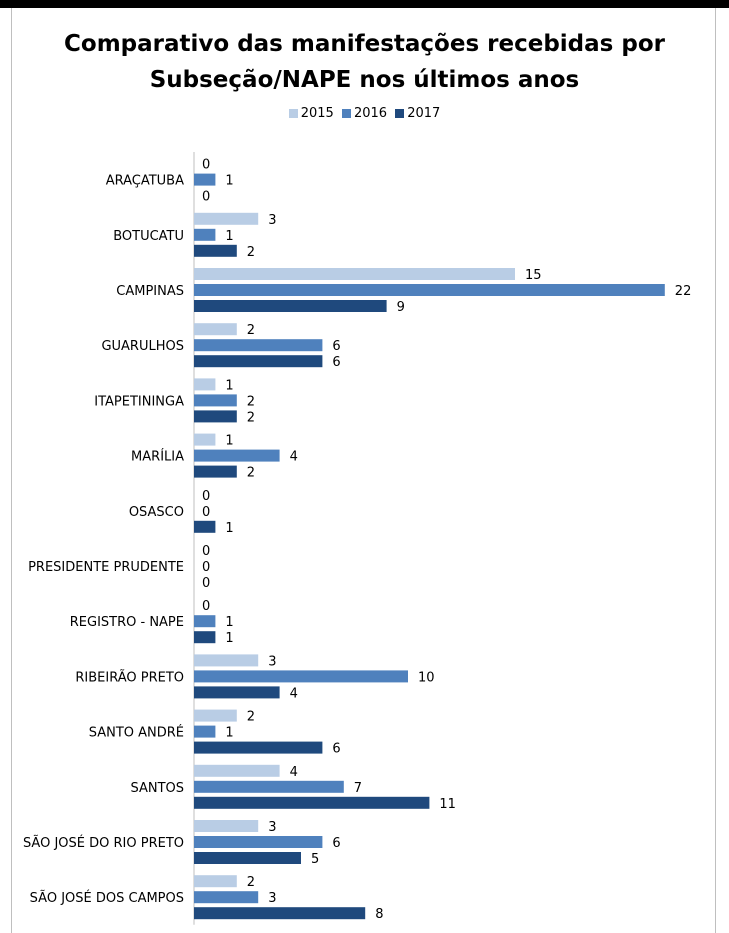  What do you see at coordinates (206, 567) in the screenshot?
I see `value-label-presidente-prudente-2016: 0` at bounding box center [206, 567].